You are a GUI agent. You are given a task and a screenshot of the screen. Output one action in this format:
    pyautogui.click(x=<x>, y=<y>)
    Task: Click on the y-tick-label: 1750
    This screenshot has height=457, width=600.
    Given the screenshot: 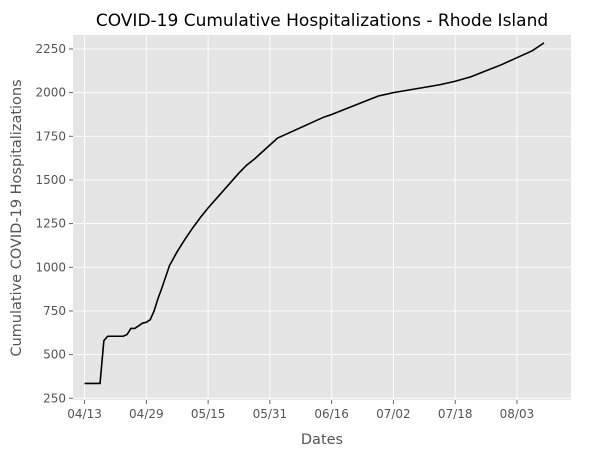 What is the action you would take?
    pyautogui.click(x=50, y=136)
    